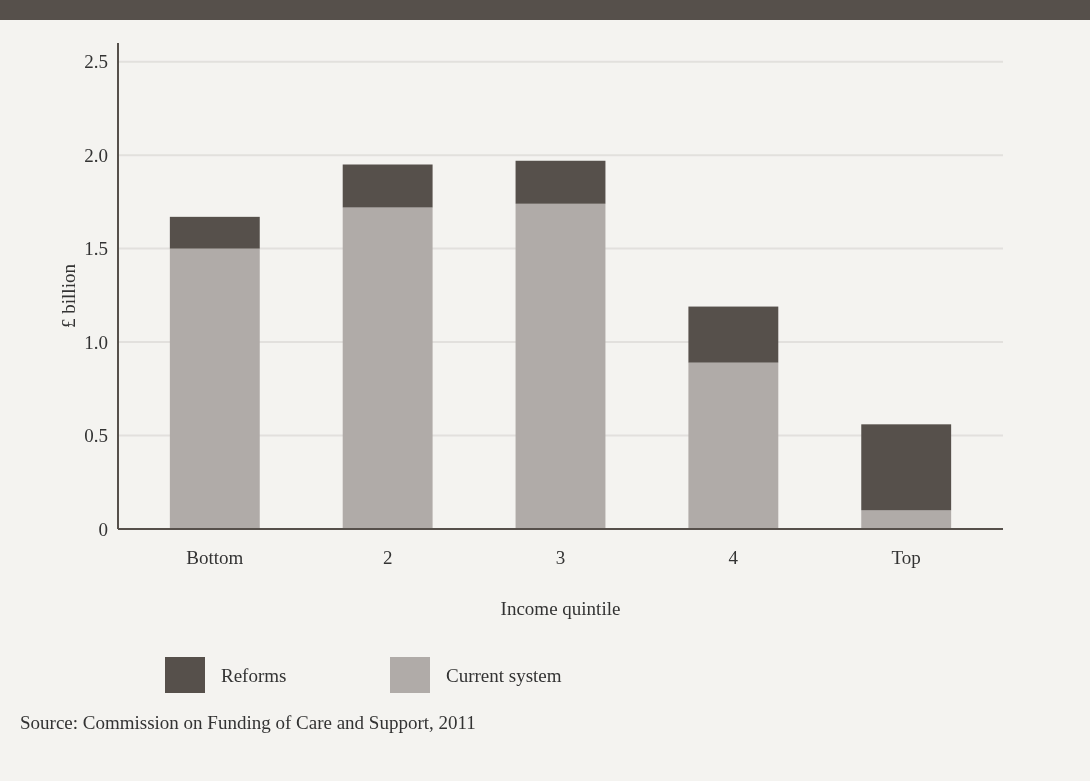 This screenshot has width=1090, height=781. Describe the element at coordinates (387, 557) in the screenshot. I see `x-tick-label: 2` at that location.